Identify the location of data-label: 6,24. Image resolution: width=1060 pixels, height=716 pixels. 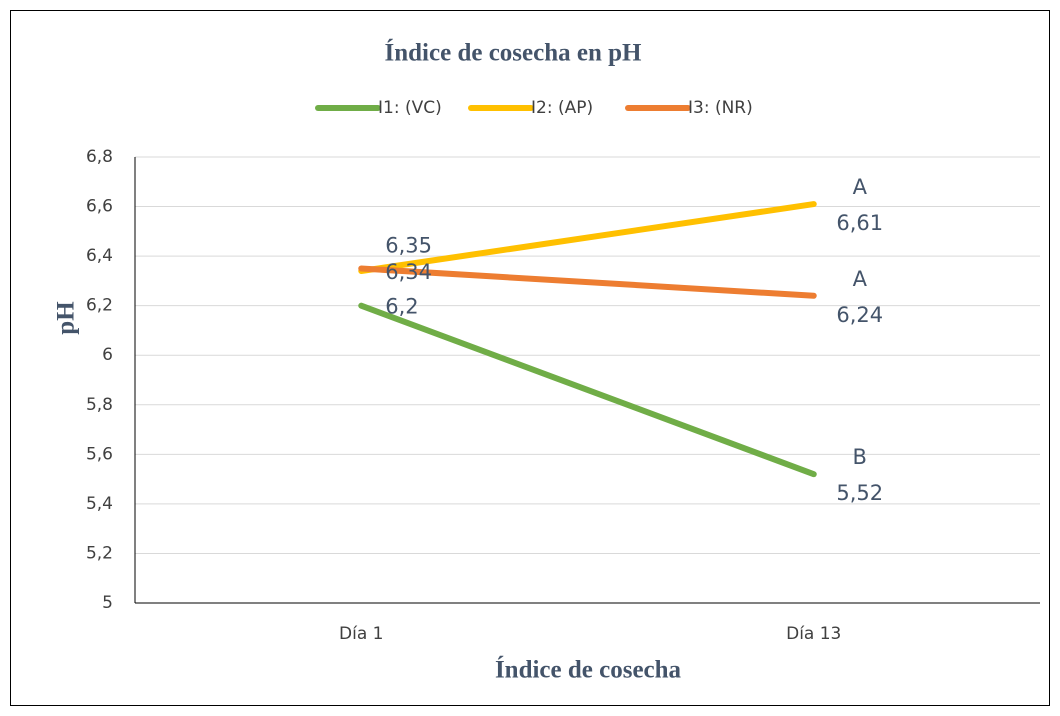
(859, 315).